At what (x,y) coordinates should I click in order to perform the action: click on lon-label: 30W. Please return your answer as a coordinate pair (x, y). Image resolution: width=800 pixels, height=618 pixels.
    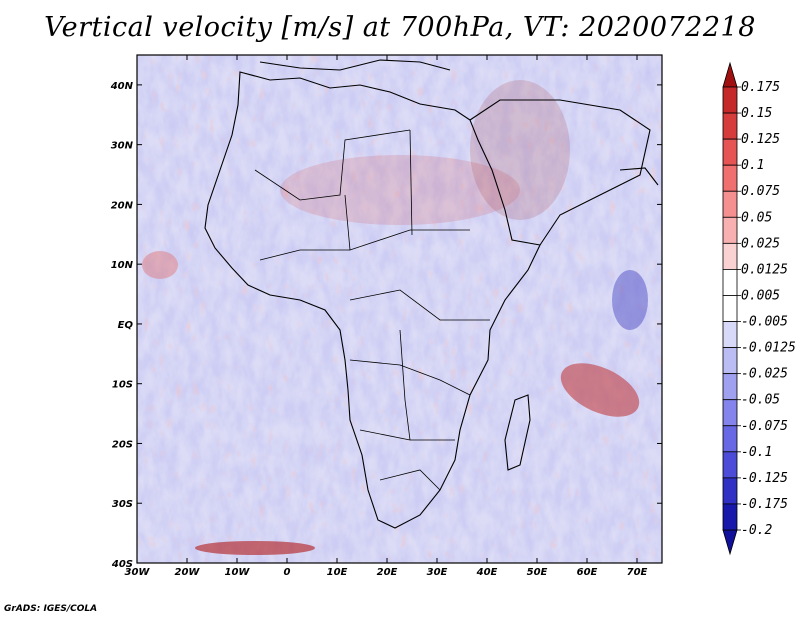
    Looking at the image, I should click on (138, 572).